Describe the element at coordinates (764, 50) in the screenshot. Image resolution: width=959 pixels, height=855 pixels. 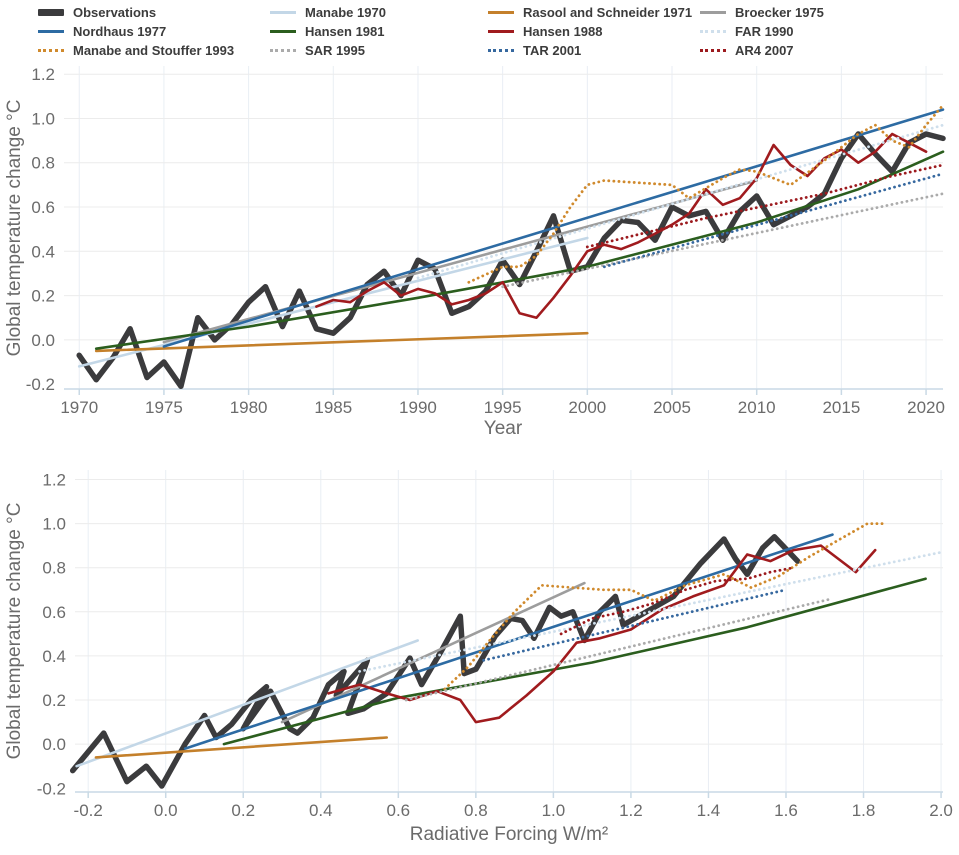
I see `legend-label: AR4 2007` at that location.